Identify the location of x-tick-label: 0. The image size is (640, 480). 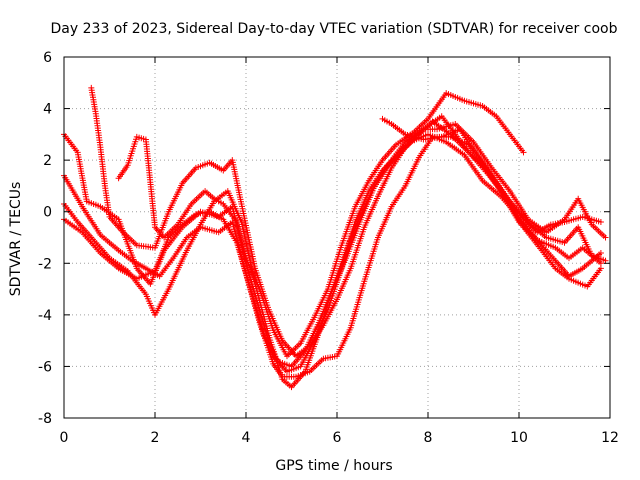
(64, 438).